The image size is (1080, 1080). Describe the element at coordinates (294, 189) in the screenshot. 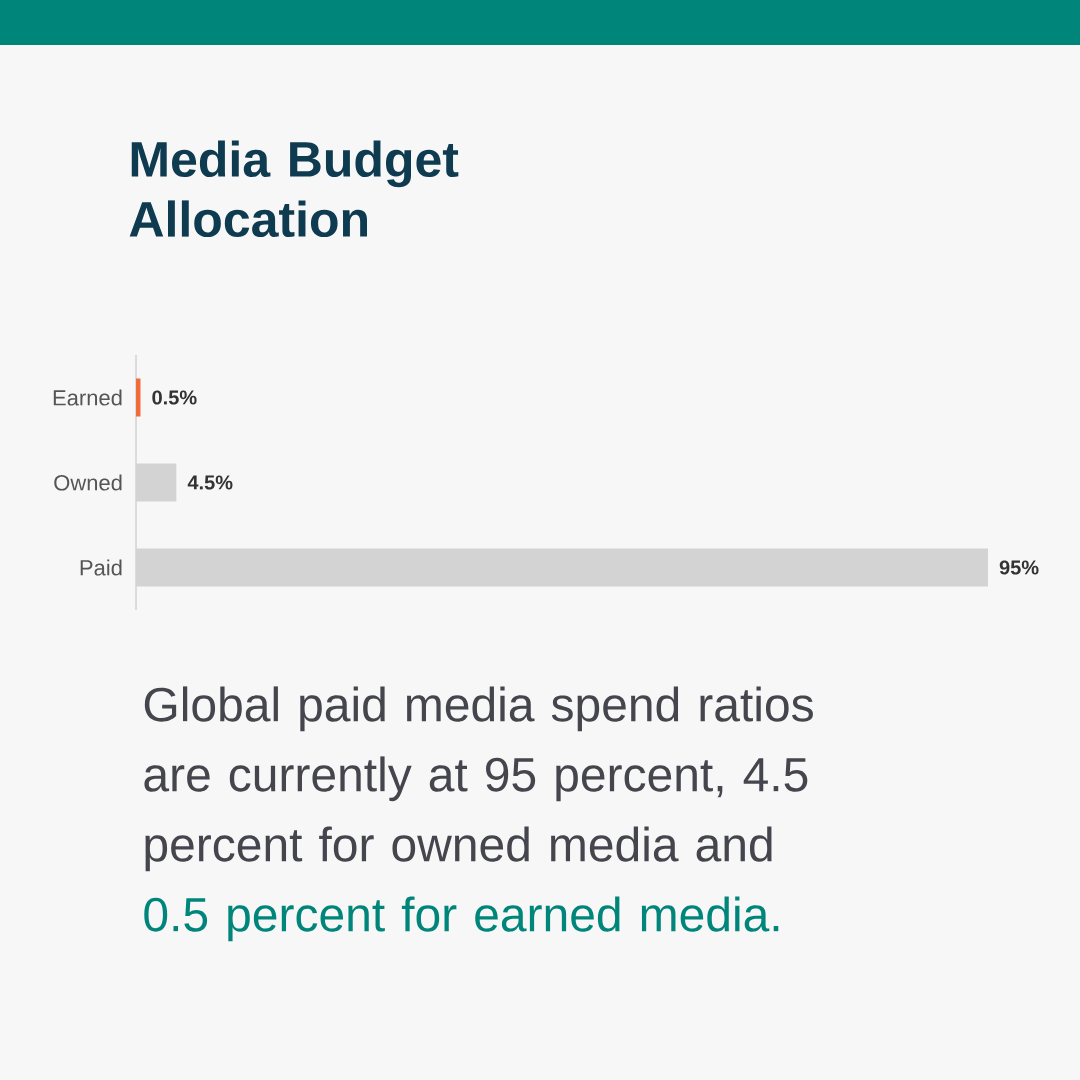

I see `chart-title: Media Budget Allocation` at that location.